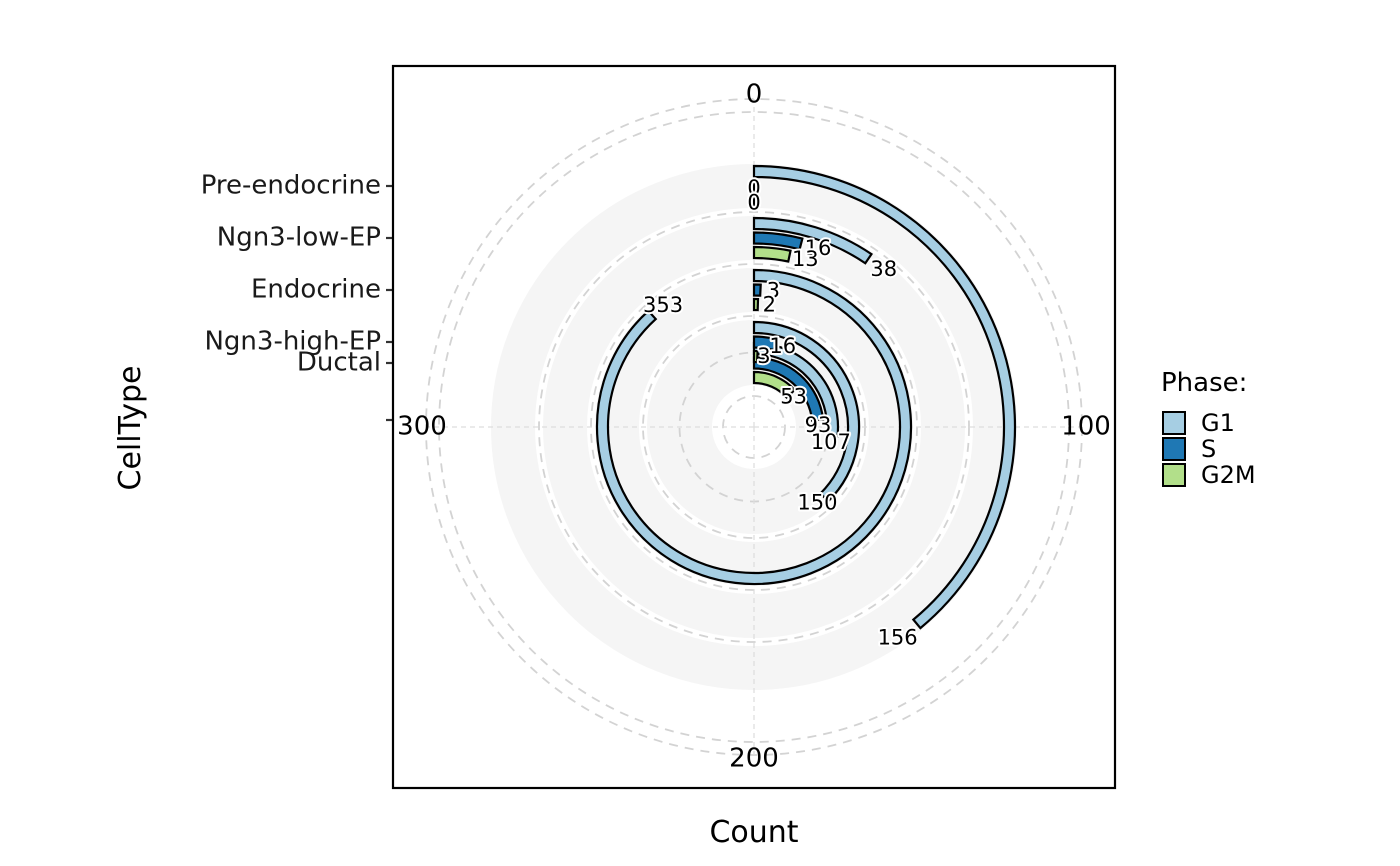  I want to click on legend-key-s, so click(1174, 449).